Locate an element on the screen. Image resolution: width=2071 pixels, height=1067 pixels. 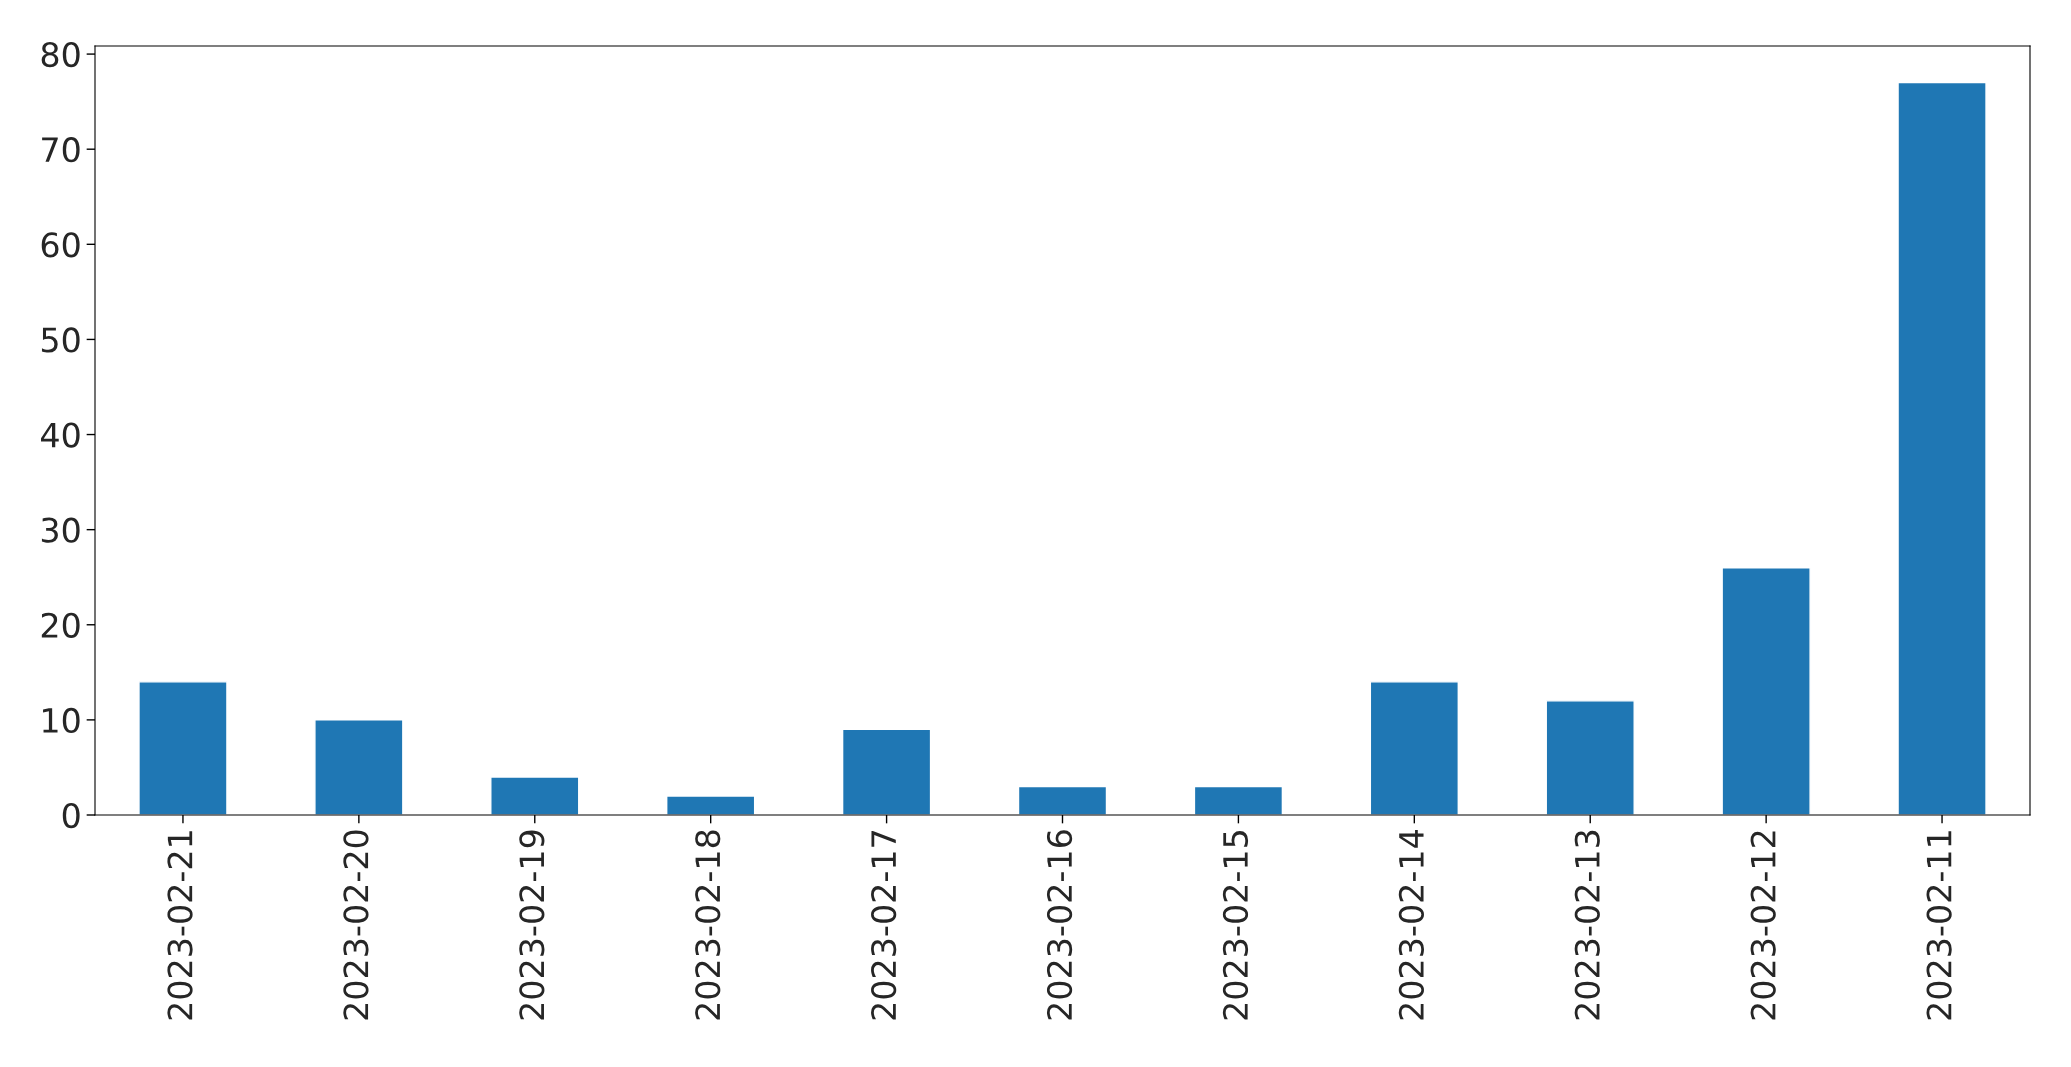
x-tick-label: 2023-02-12 is located at coordinates (1763, 925).